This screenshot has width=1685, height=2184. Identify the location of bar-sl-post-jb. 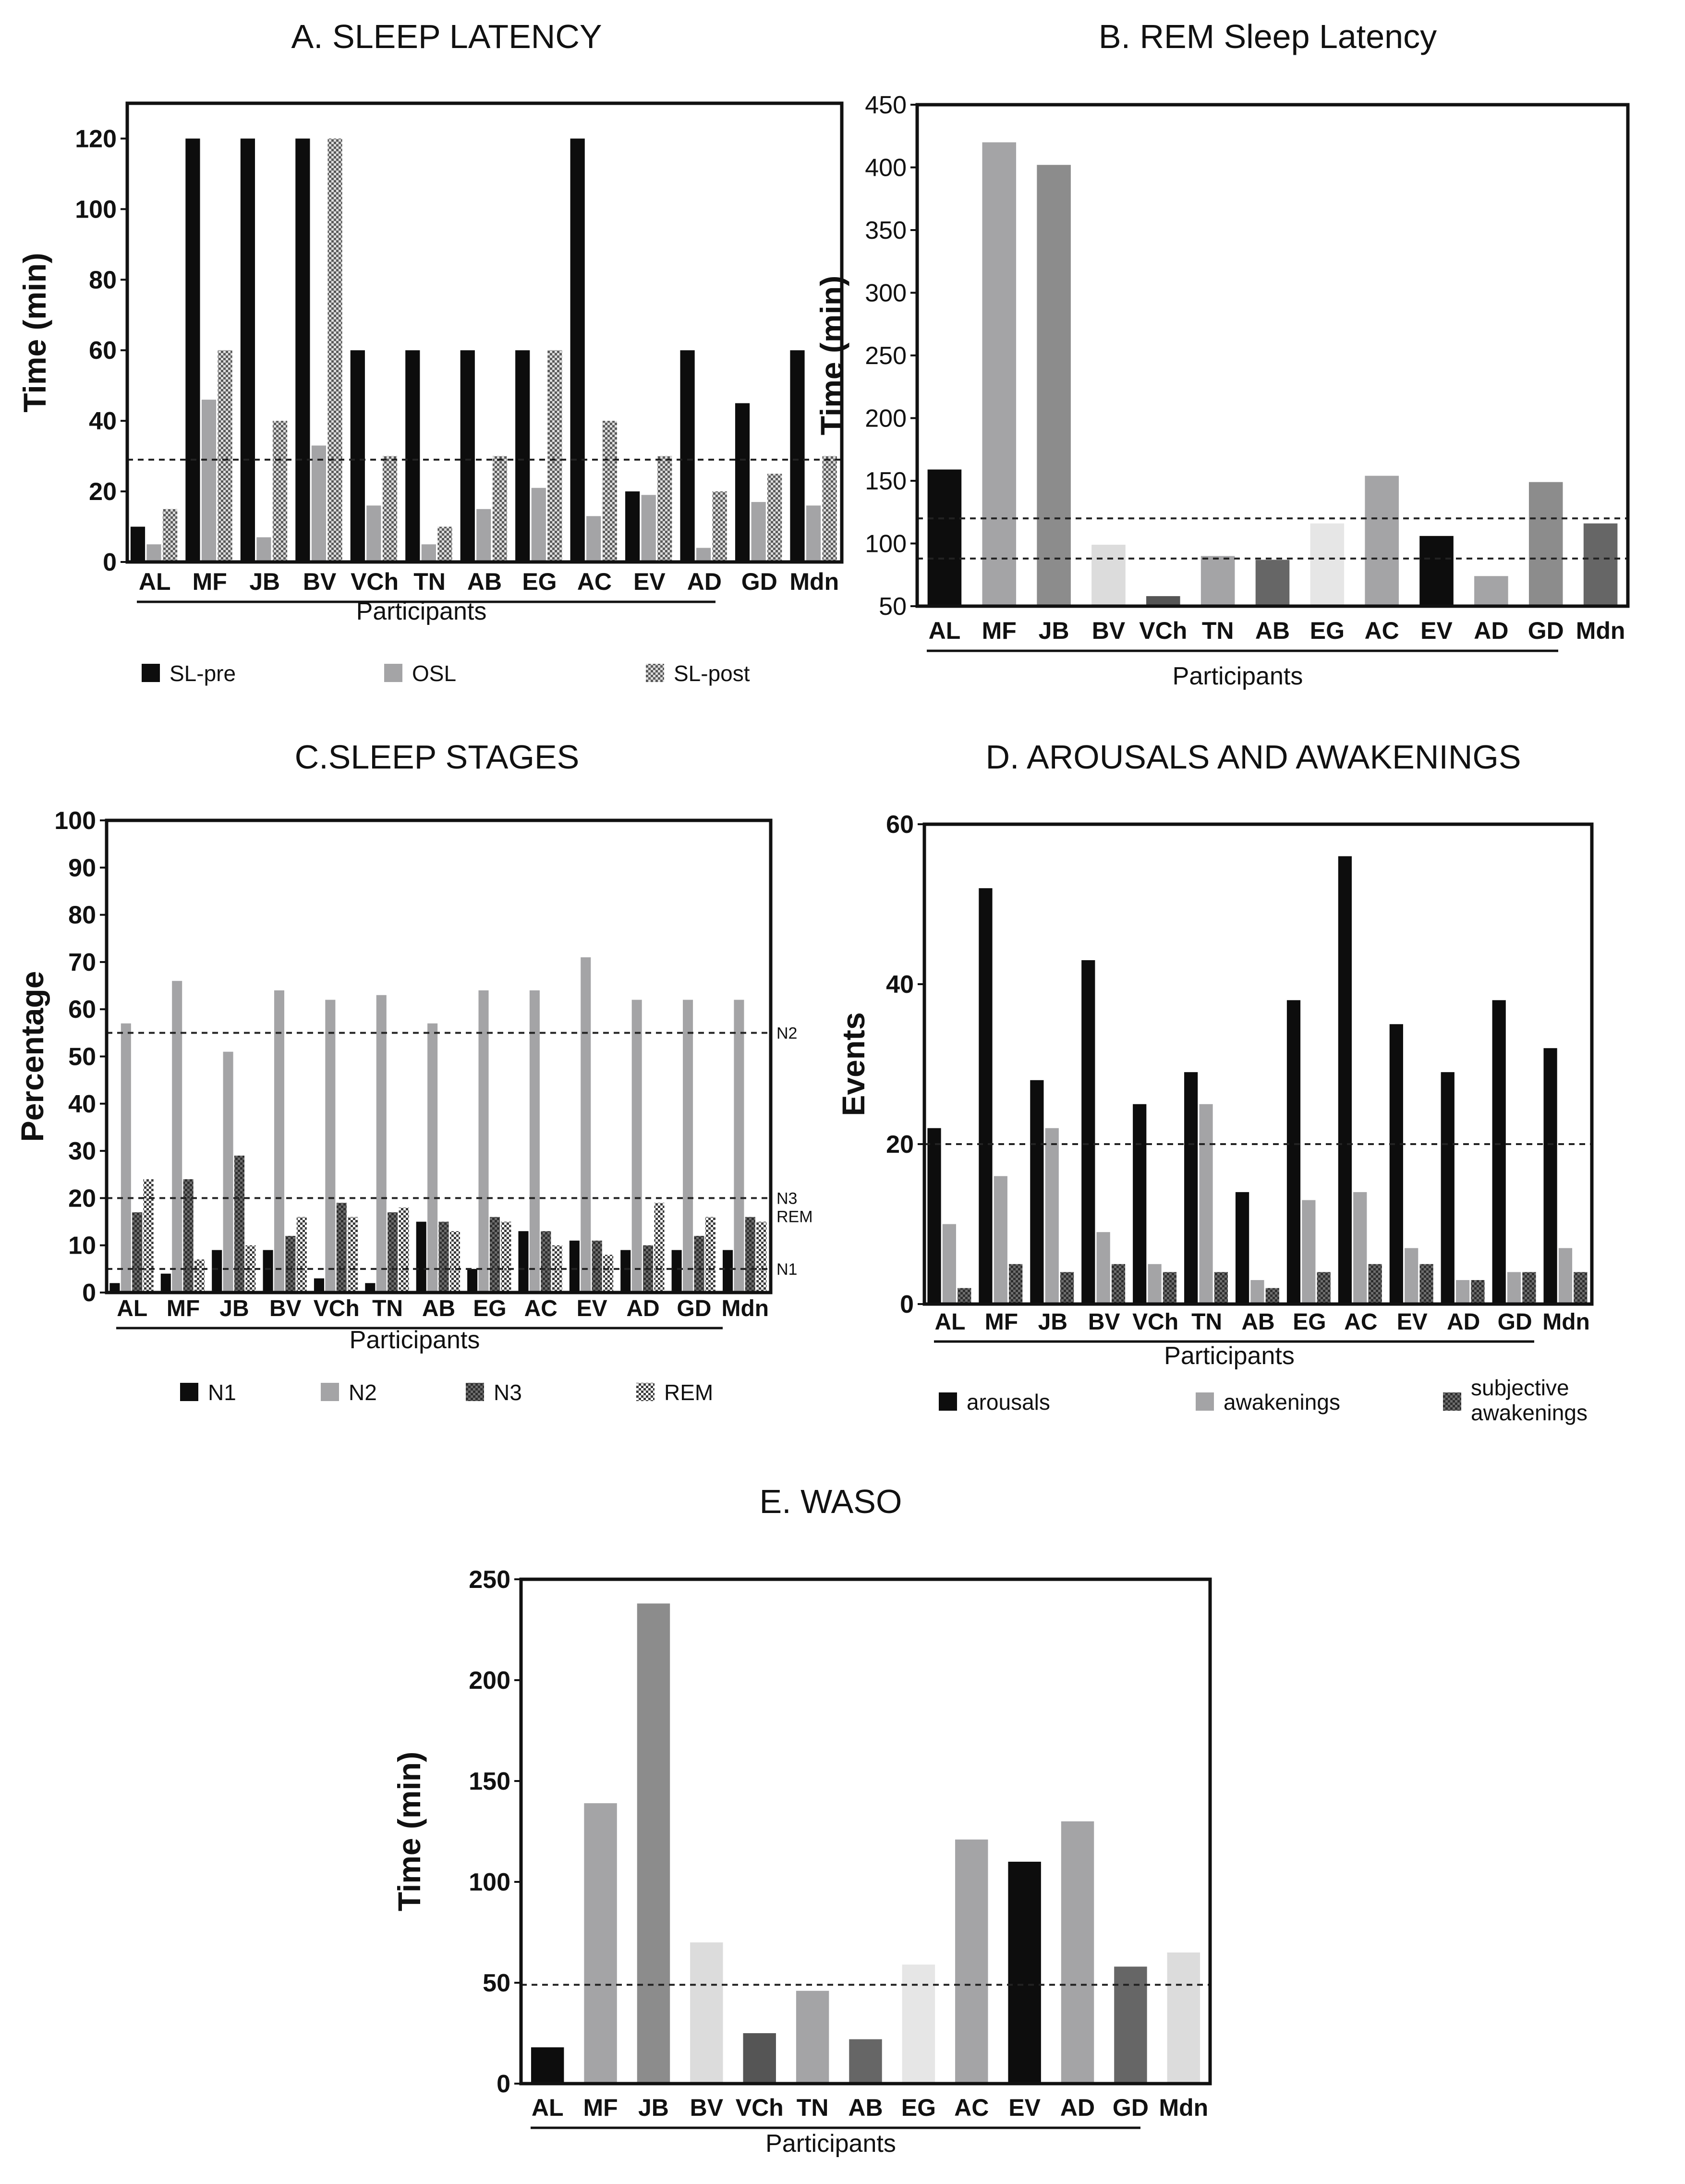
(280, 491).